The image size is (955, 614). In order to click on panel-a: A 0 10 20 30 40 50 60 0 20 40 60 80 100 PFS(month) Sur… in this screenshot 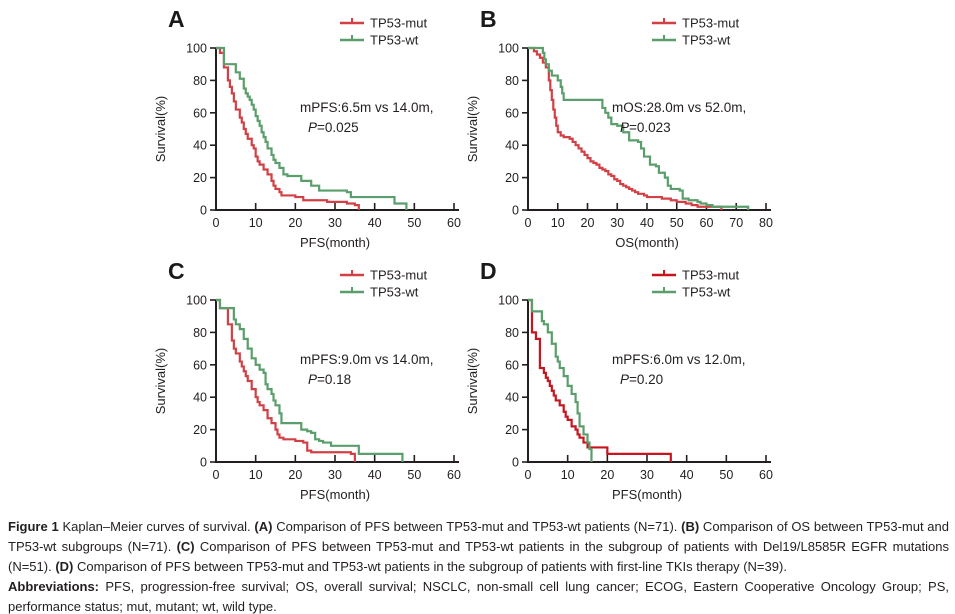, I will do `click(316, 132)`.